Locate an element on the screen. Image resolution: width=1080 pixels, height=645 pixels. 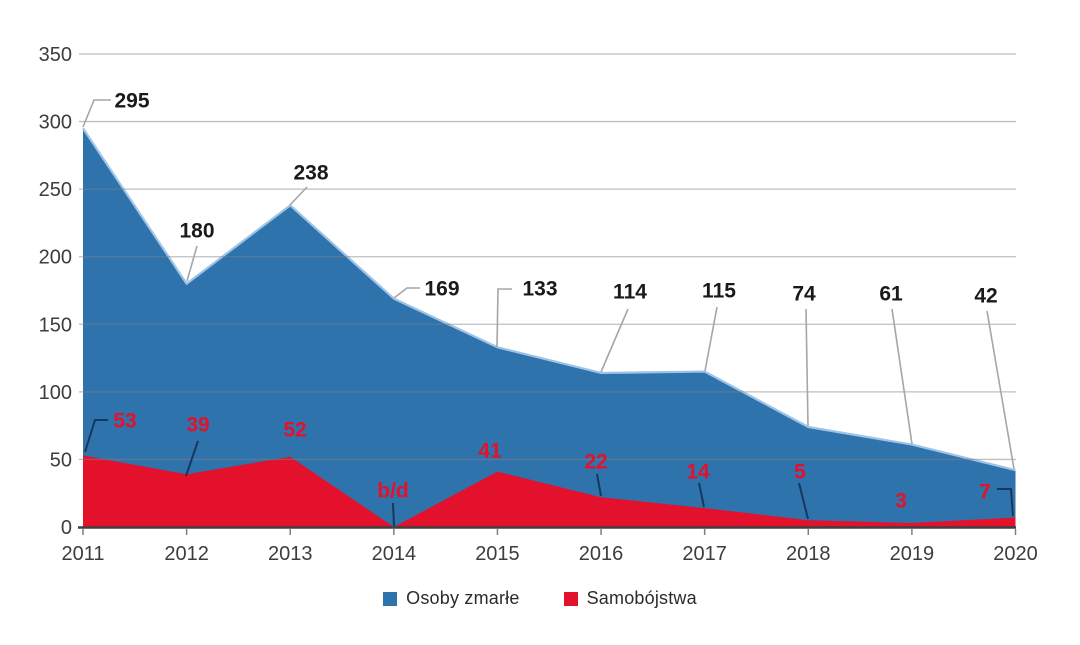
data-label-osoby-zmarle-2015: 133 is located at coordinates (539, 288).